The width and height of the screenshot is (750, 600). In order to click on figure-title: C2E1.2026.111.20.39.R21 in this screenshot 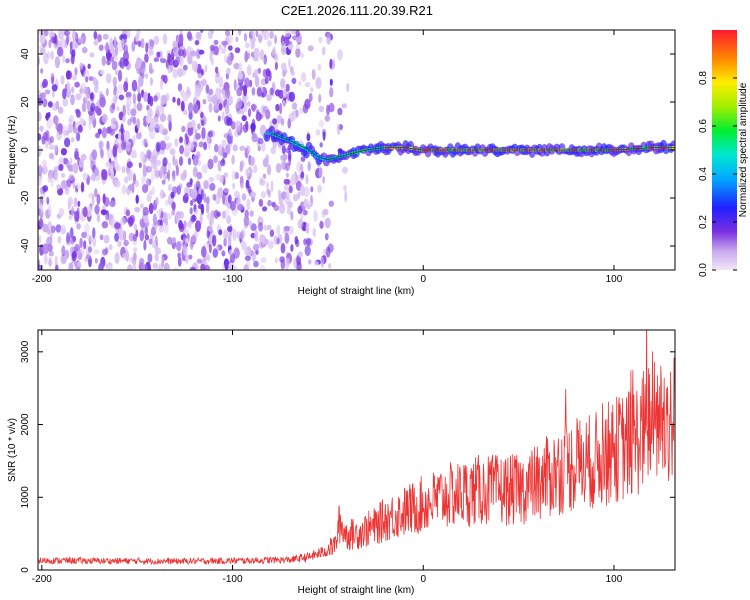, I will do `click(357, 10)`.